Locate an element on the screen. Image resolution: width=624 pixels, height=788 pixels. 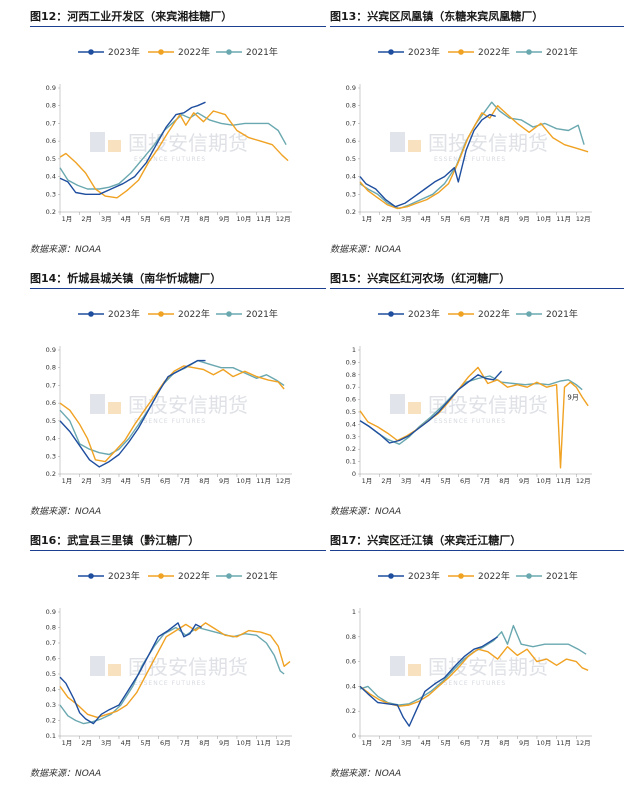
y-axis: 0.2 0.3 0.4 0.5 0.6 0.7 0.8 0.9 is located at coordinates (53, 412).